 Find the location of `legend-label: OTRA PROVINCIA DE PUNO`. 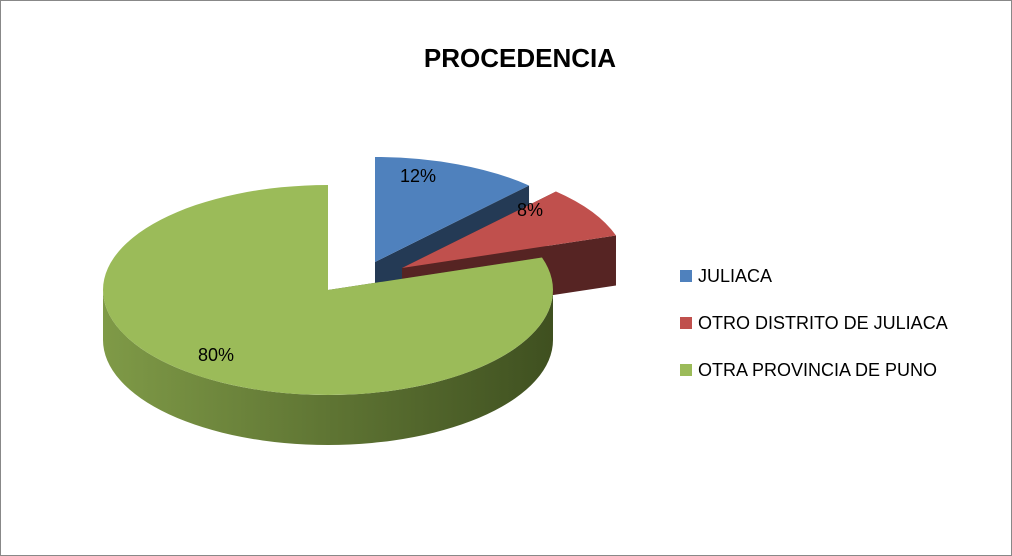

legend-label: OTRA PROVINCIA DE PUNO is located at coordinates (817, 370).